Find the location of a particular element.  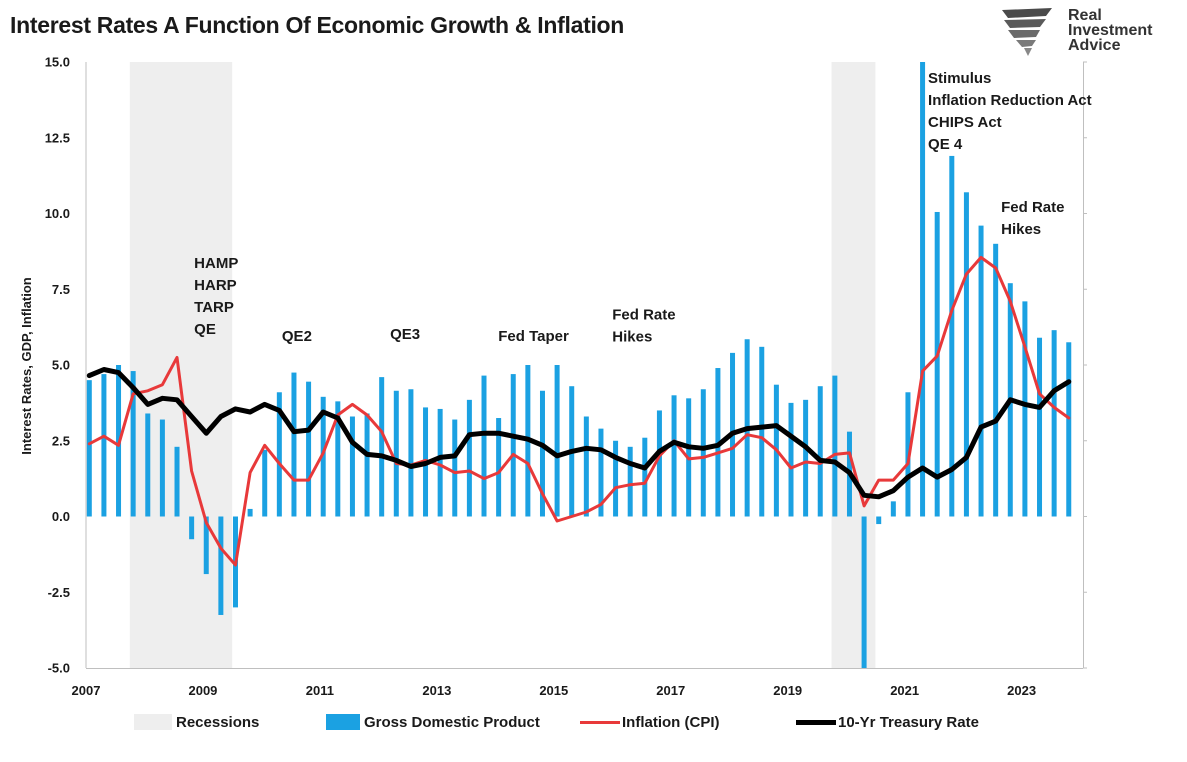

legend-swatch-cpi is located at coordinates (600, 722).